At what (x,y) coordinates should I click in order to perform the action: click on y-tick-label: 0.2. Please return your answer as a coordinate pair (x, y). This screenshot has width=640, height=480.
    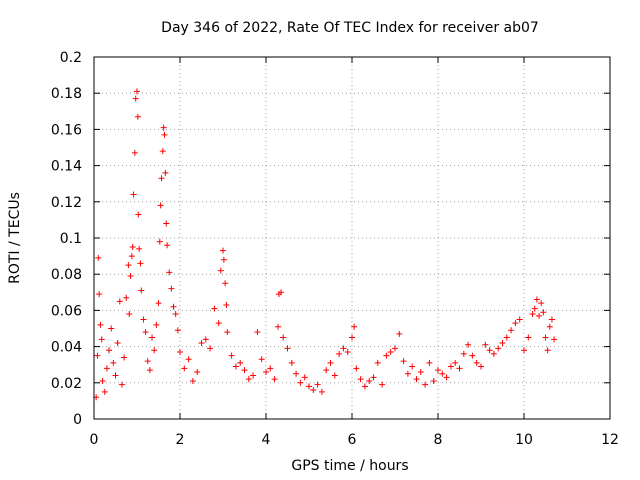
    Looking at the image, I should click on (71, 58).